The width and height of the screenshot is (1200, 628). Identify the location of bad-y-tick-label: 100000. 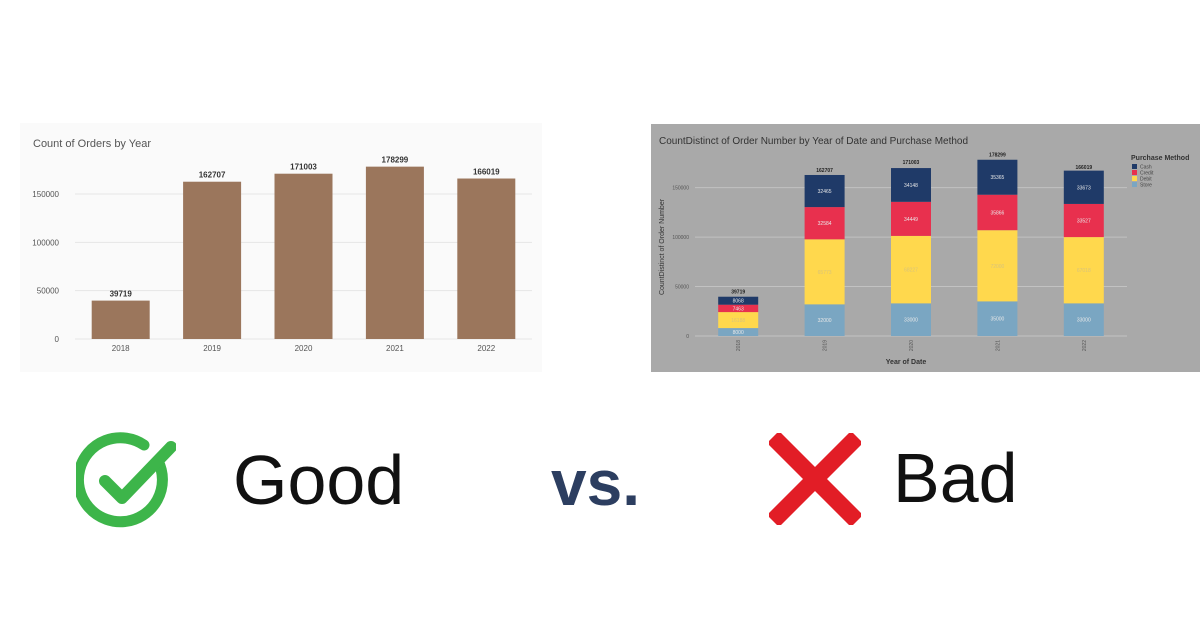
(680, 238).